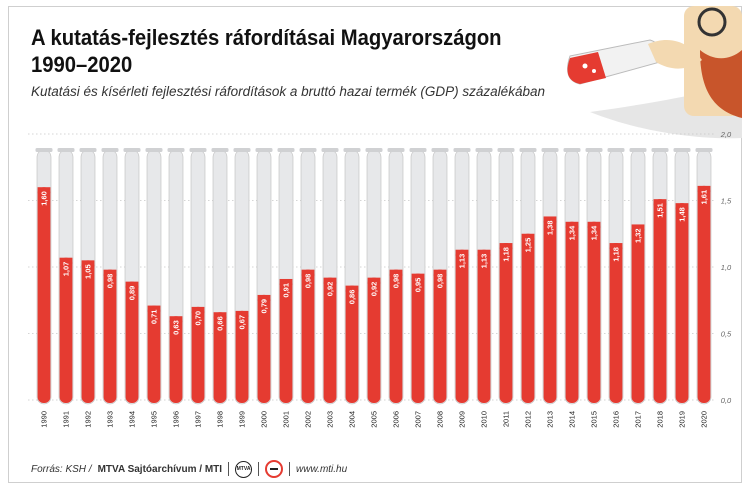 Image resolution: width=750 pixels, height=489 pixels. What do you see at coordinates (594, 232) in the screenshot?
I see `data-label: 1,34` at bounding box center [594, 232].